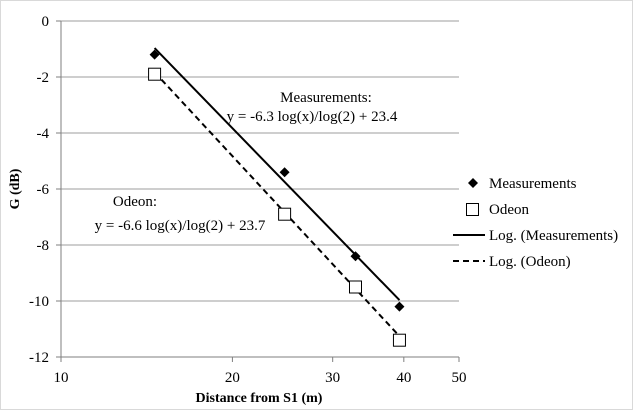 The height and width of the screenshot is (411, 633). I want to click on legend-diamond-marker, so click(473, 183).